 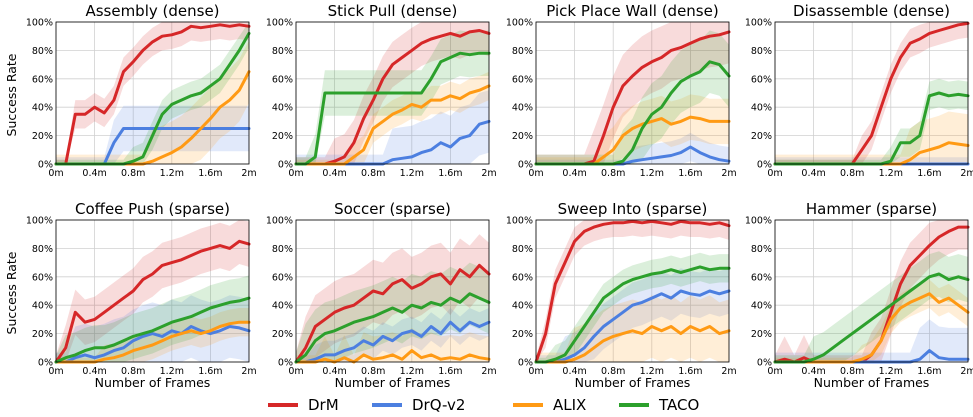 I want to click on legend-label-drq-v2: DrQ-v2, so click(x=438, y=405).